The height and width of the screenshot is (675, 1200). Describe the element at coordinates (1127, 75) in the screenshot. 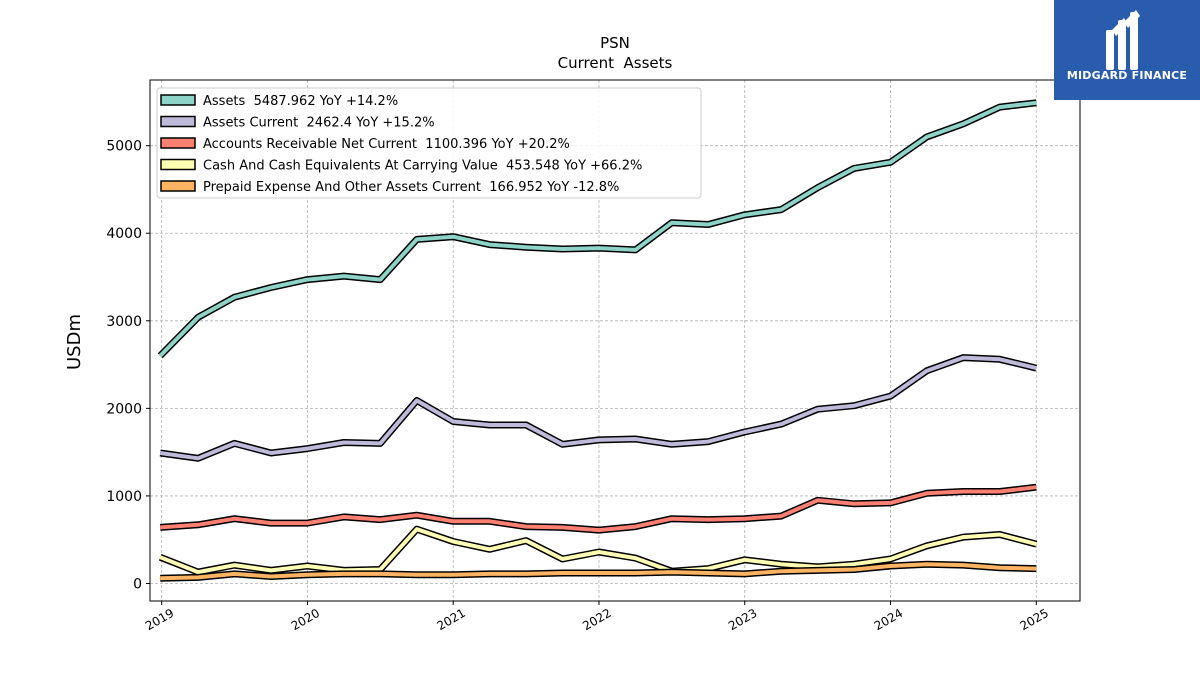

I see `logo-text: MIDGARD FINANCE` at that location.